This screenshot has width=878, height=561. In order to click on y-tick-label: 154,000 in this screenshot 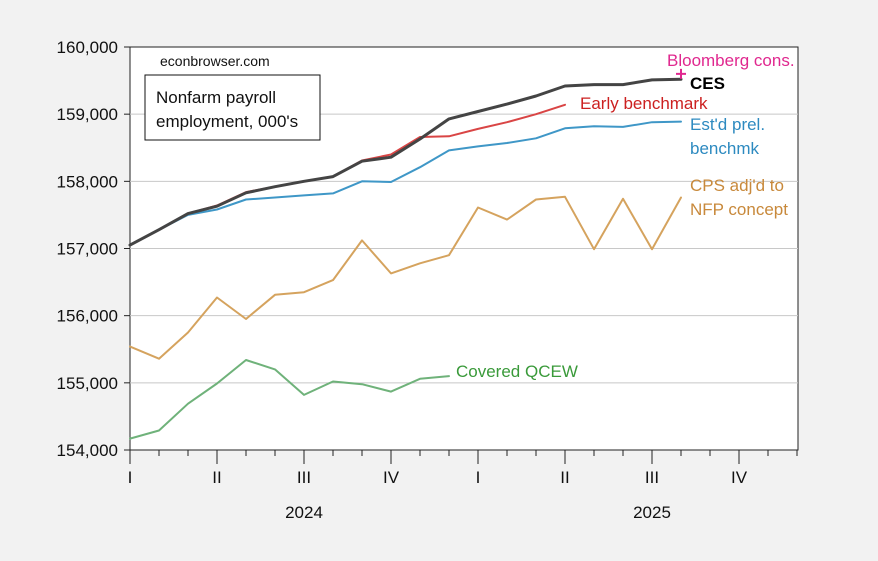, I will do `click(87, 450)`.